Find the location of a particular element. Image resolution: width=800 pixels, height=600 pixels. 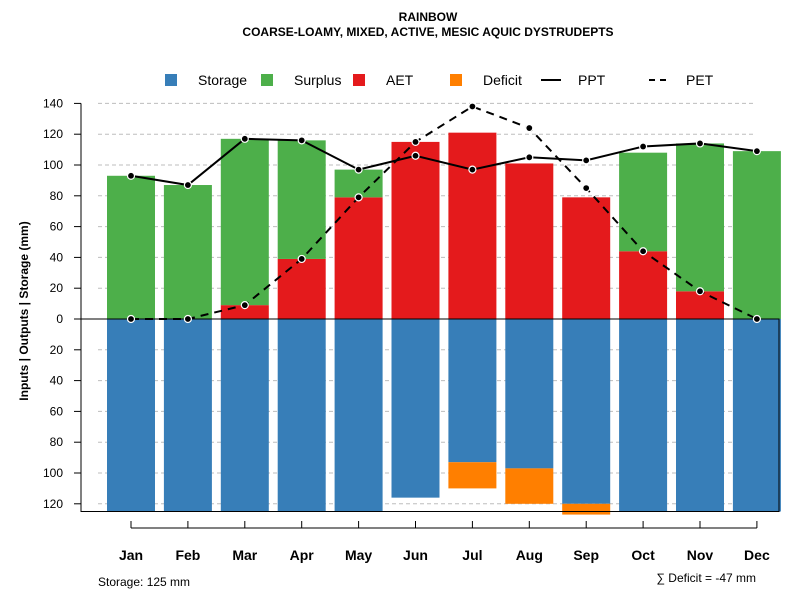

month-label: Jan is located at coordinates (131, 555).